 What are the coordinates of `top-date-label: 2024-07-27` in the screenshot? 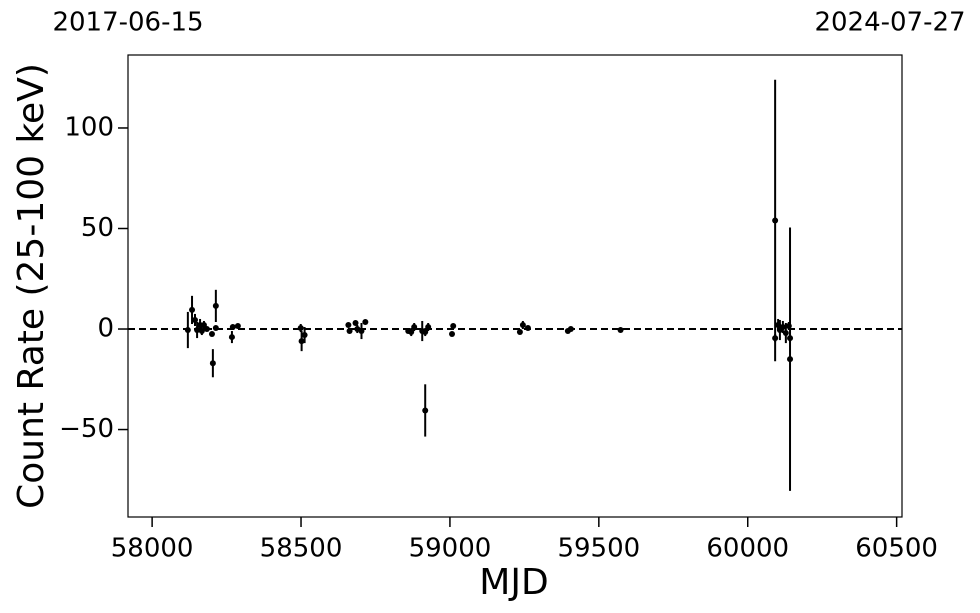 It's located at (889, 23).